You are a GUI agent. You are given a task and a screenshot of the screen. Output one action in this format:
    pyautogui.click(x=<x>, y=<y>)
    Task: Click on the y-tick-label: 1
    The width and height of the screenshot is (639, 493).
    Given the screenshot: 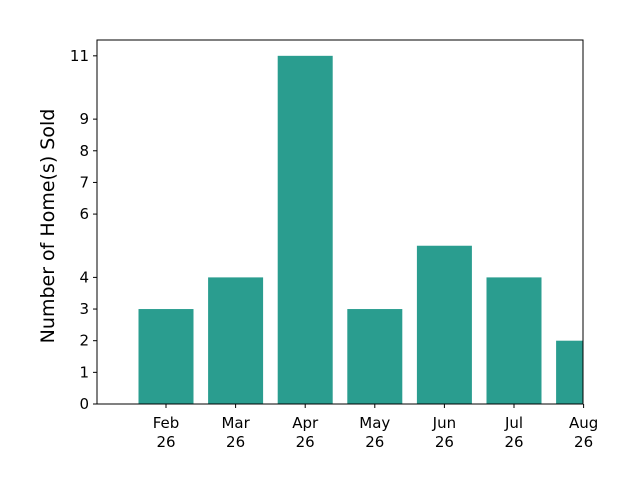 What is the action you would take?
    pyautogui.click(x=84, y=372)
    